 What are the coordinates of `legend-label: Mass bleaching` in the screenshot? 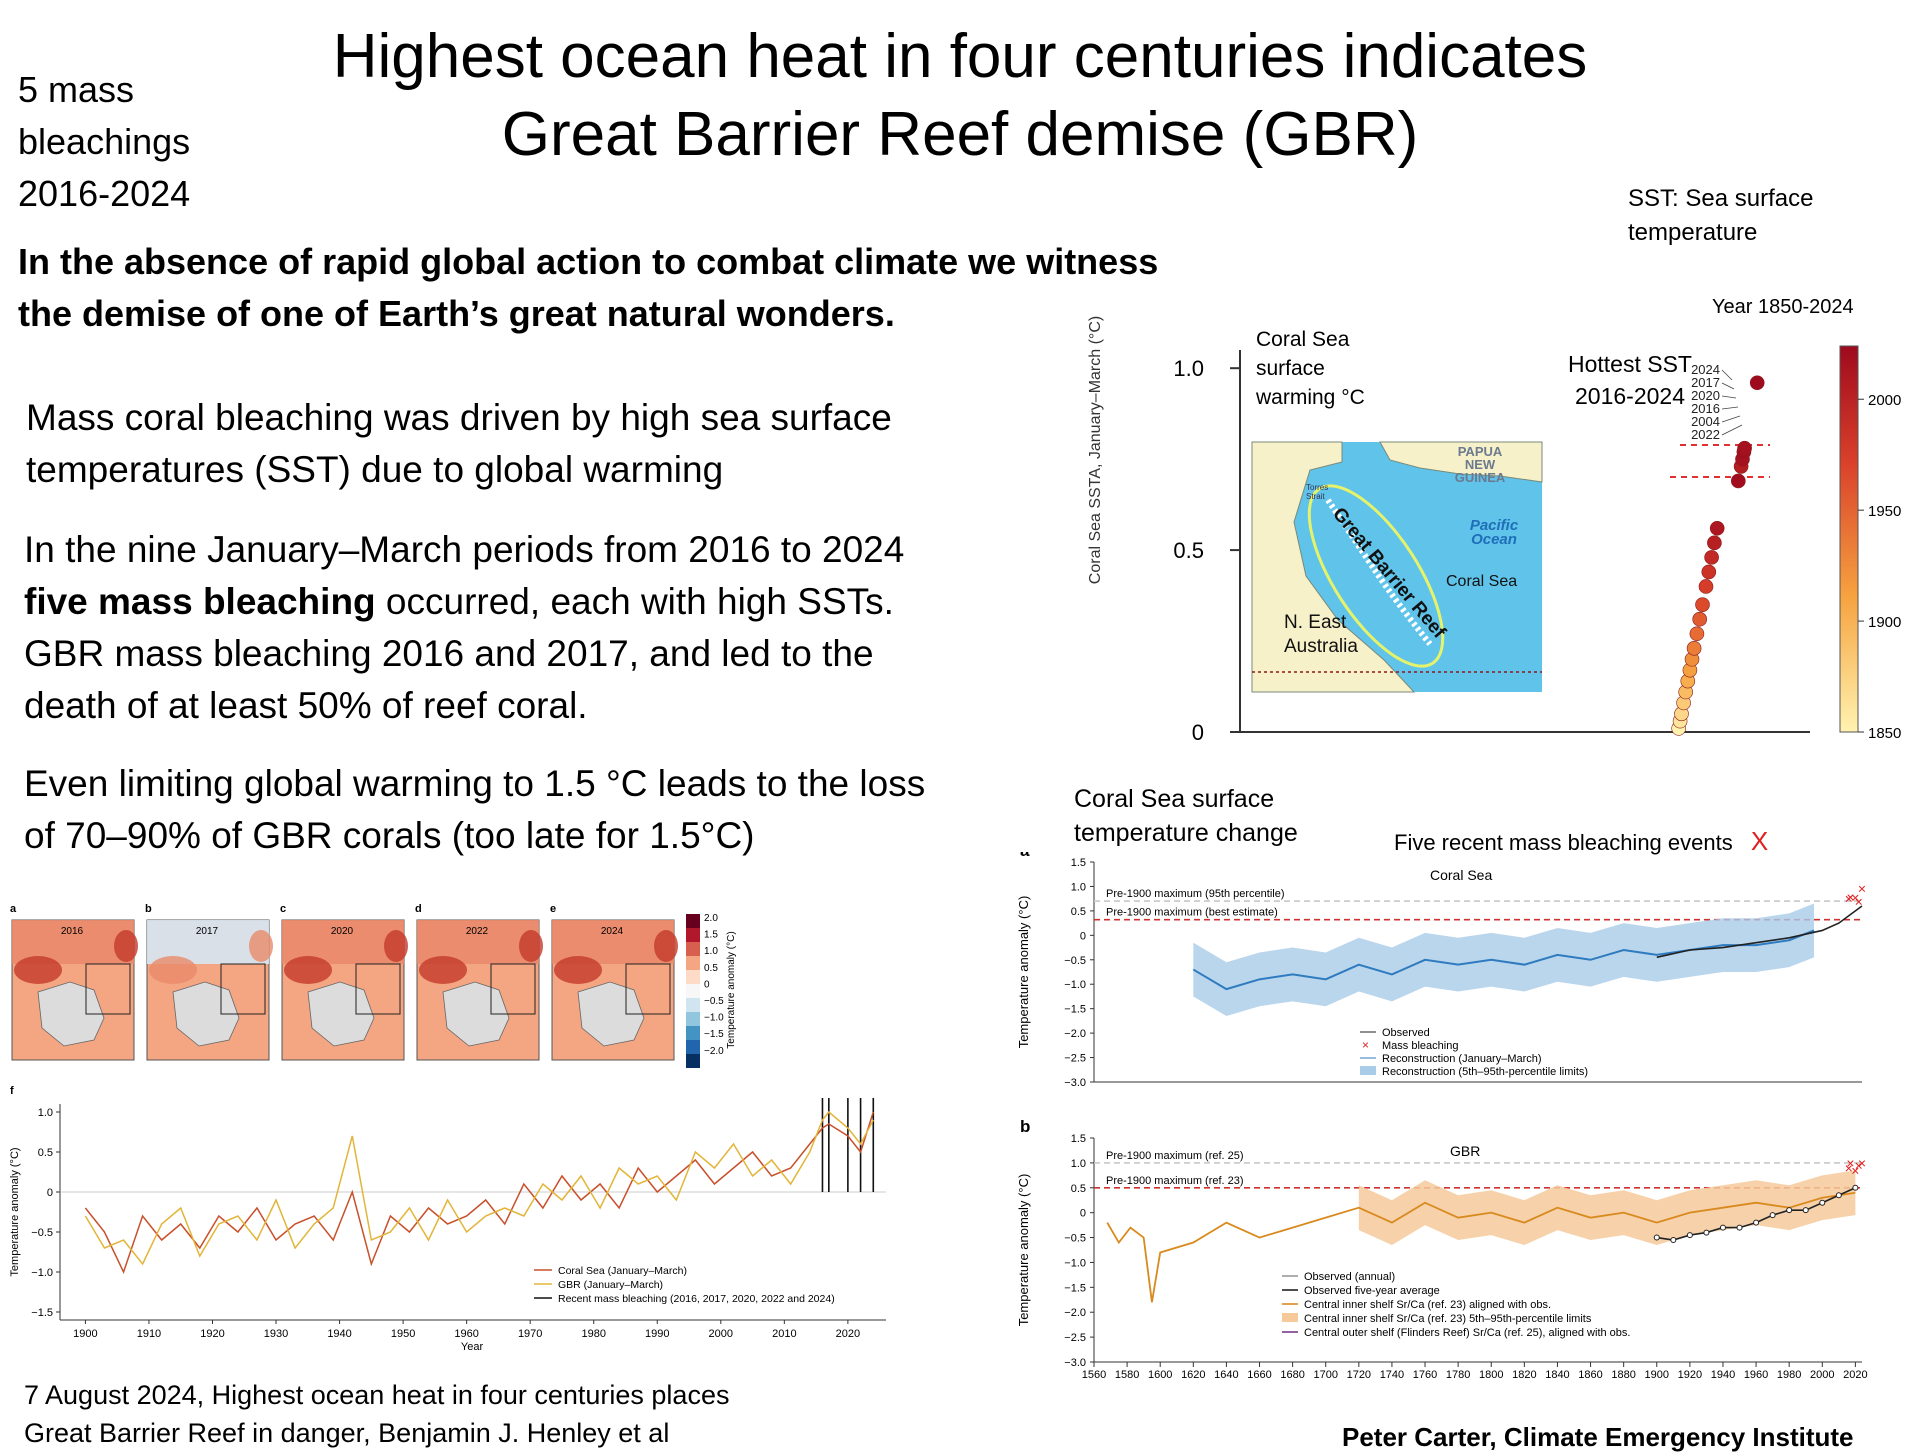 It's located at (1420, 1046).